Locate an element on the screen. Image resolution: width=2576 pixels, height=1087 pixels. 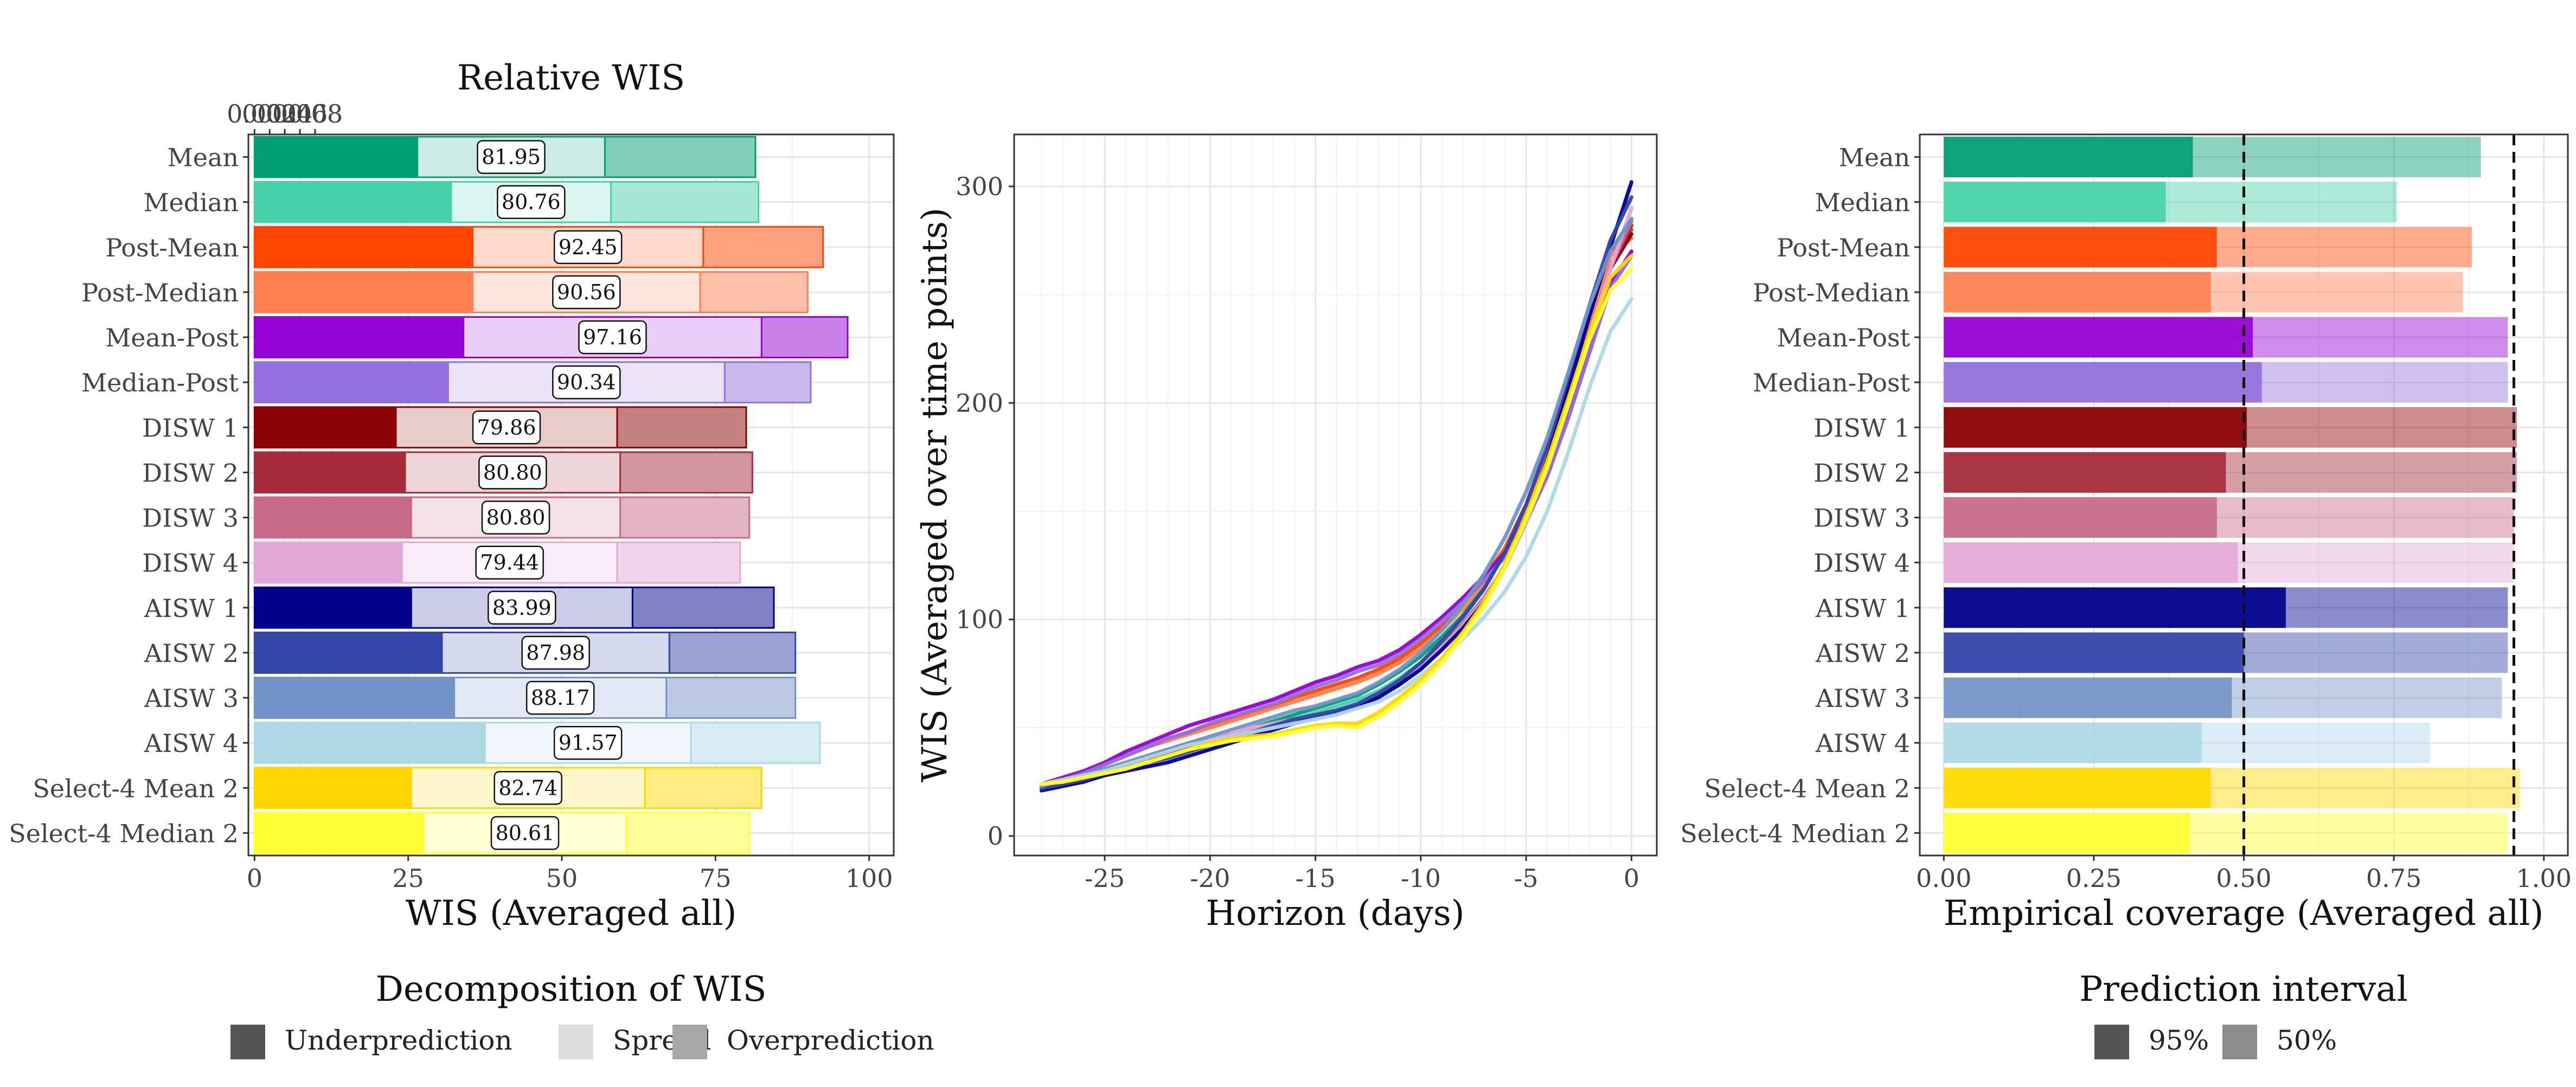
p1-bar-overprediction-post-median is located at coordinates (754, 292).